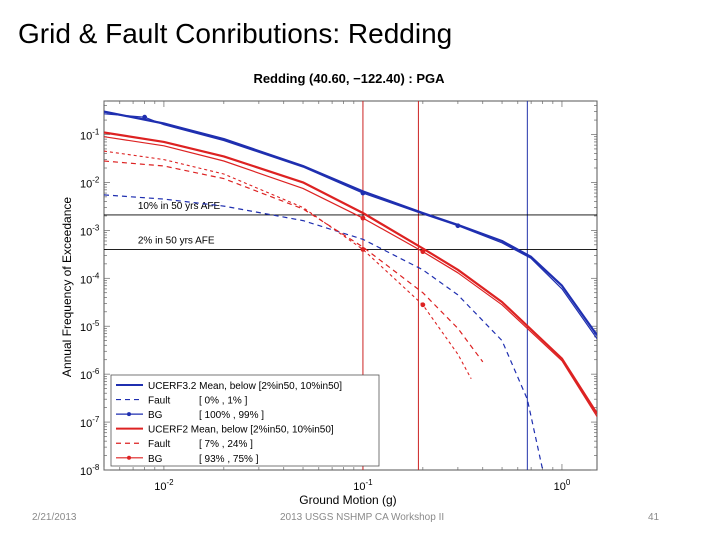  Describe the element at coordinates (90, 422) in the screenshot. I see `y-tick-label: 10⁻⁷` at that location.